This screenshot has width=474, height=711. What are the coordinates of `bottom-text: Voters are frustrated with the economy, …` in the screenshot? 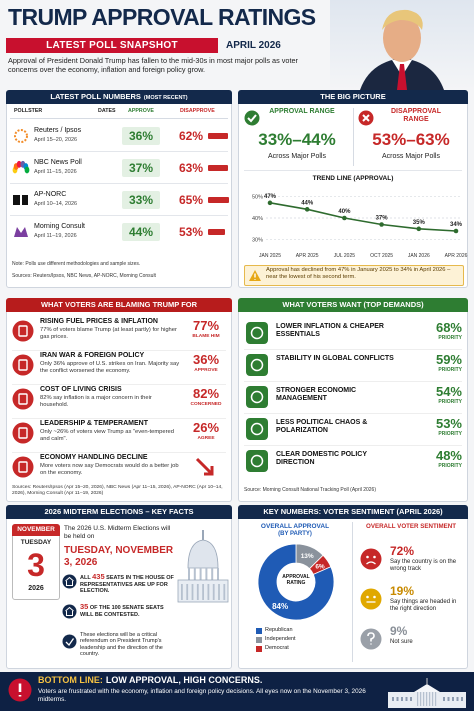 It's located at (202, 695).